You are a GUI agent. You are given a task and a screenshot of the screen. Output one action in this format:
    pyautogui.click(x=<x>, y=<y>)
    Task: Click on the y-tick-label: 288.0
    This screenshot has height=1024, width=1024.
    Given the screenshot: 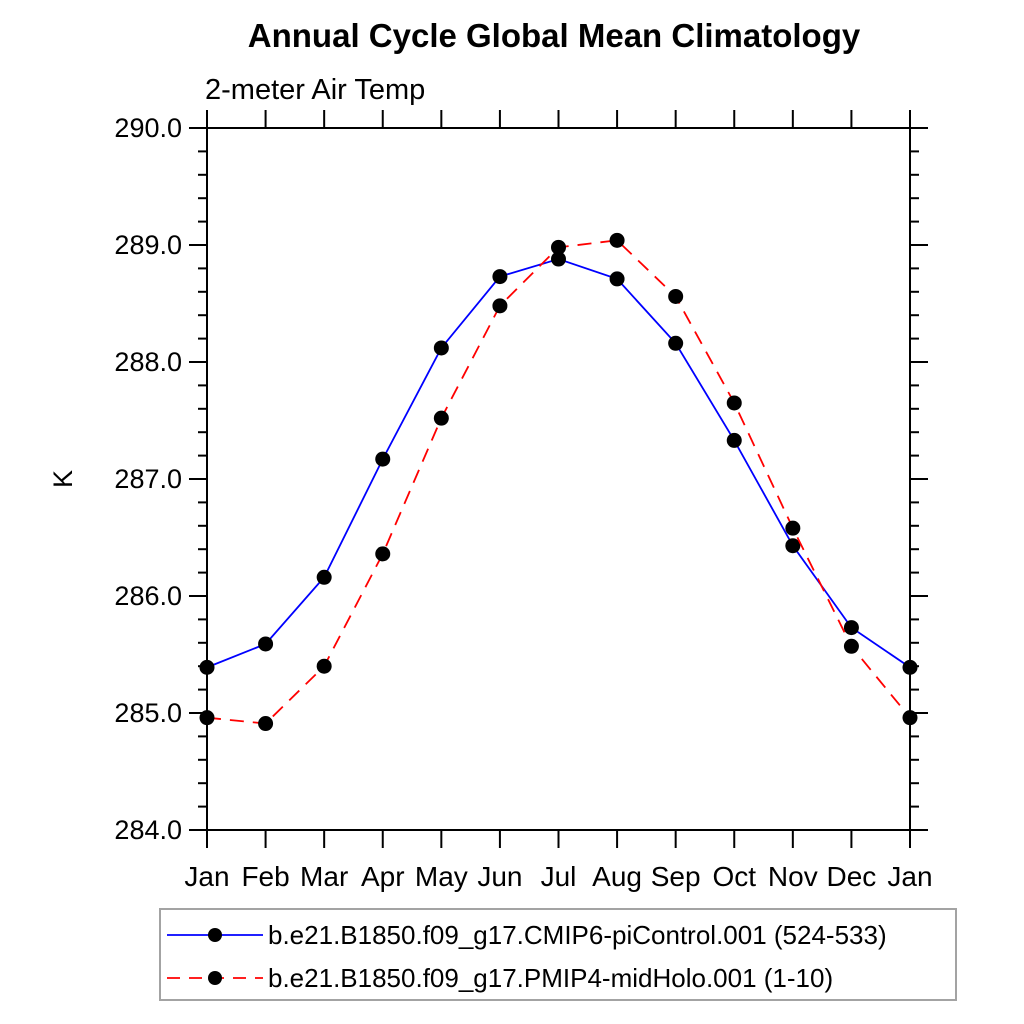 What is the action you would take?
    pyautogui.click(x=148, y=362)
    